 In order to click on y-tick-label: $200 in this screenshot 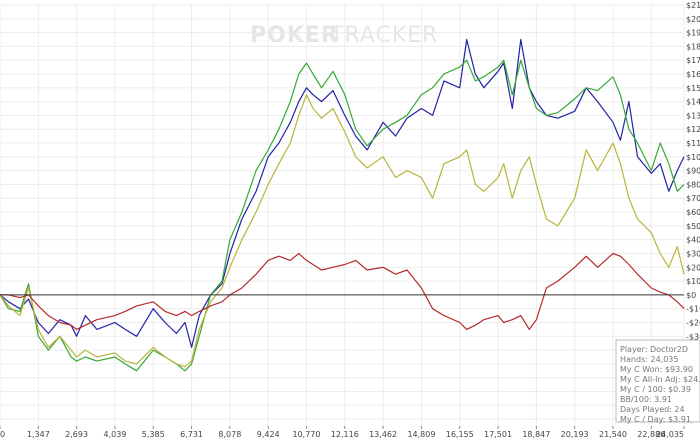, I will do `click(693, 19)`.